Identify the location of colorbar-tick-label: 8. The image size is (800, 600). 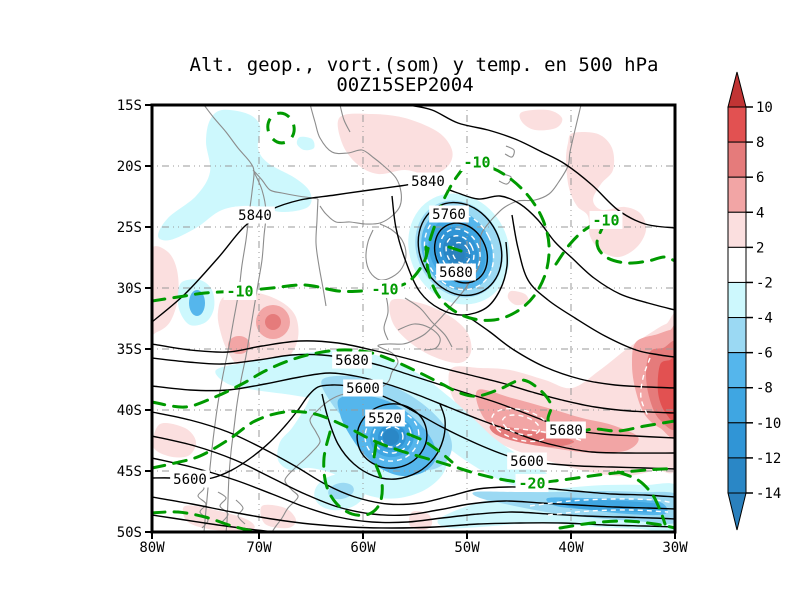
(760, 143).